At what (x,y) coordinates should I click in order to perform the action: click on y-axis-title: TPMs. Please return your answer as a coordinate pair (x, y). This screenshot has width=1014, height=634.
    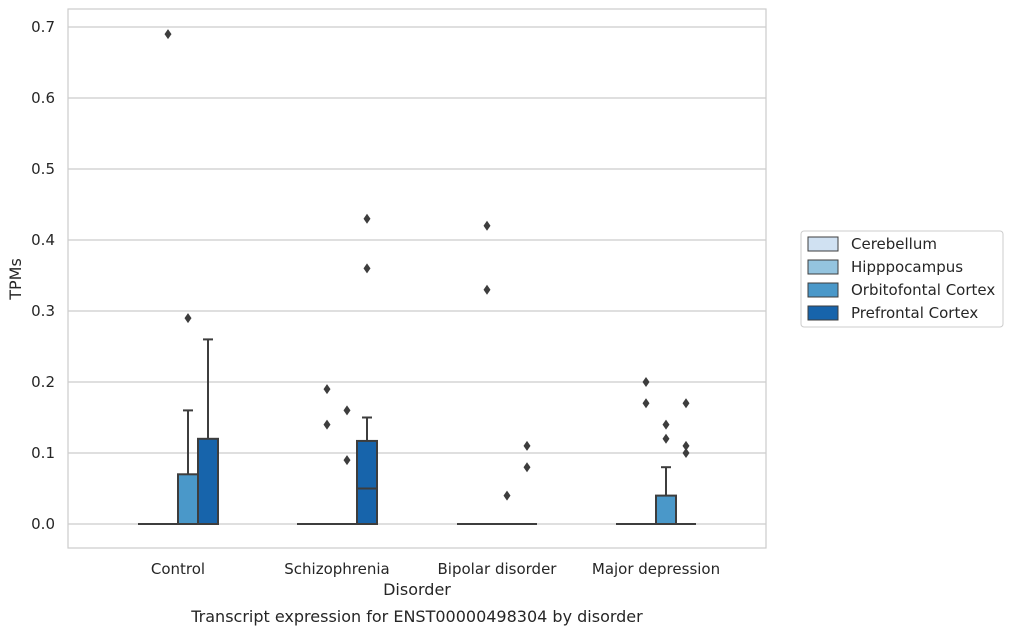
    Looking at the image, I should click on (15, 279).